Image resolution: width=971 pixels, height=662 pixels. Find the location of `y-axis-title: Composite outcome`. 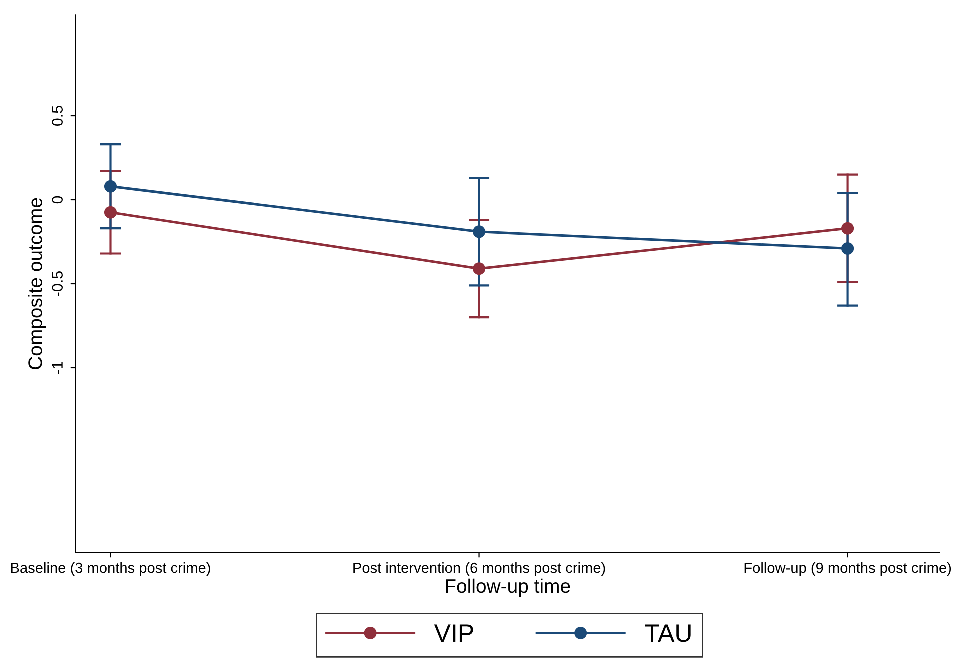

y-axis-title: Composite outcome is located at coordinates (37, 284).